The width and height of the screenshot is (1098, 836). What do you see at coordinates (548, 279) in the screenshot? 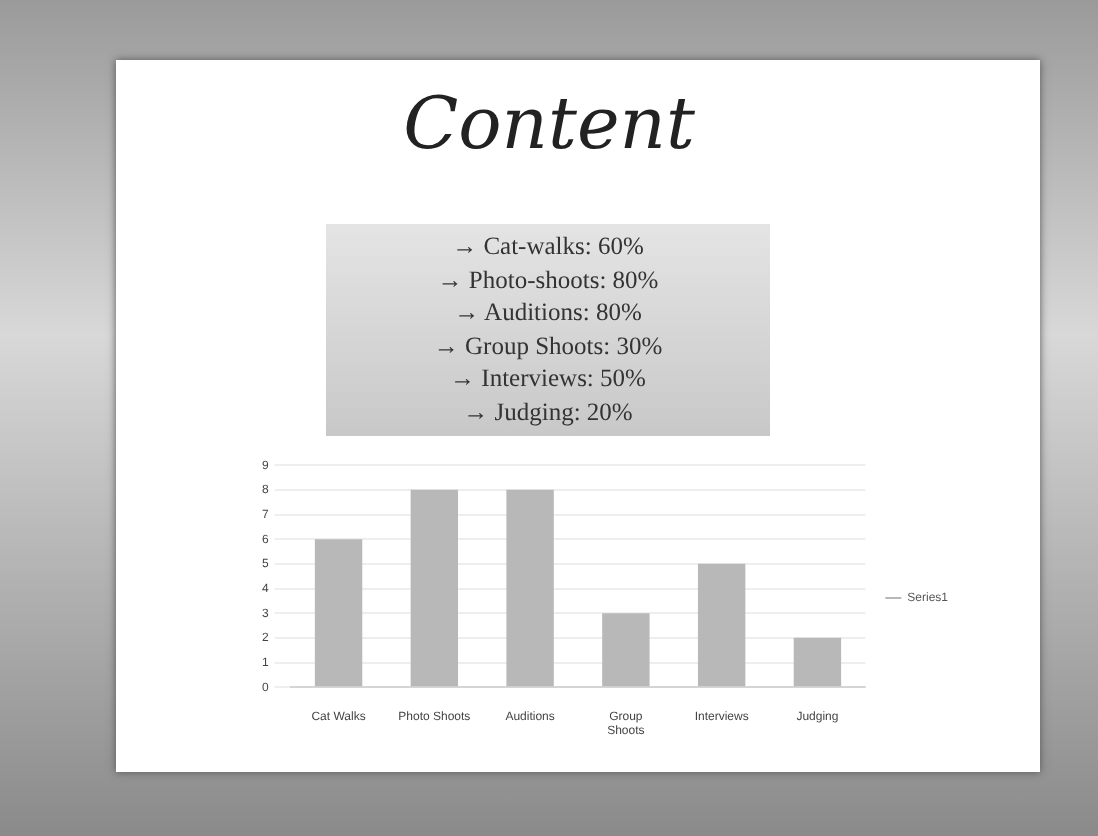
I see `text: → Photo-shoots: 80%` at bounding box center [548, 279].